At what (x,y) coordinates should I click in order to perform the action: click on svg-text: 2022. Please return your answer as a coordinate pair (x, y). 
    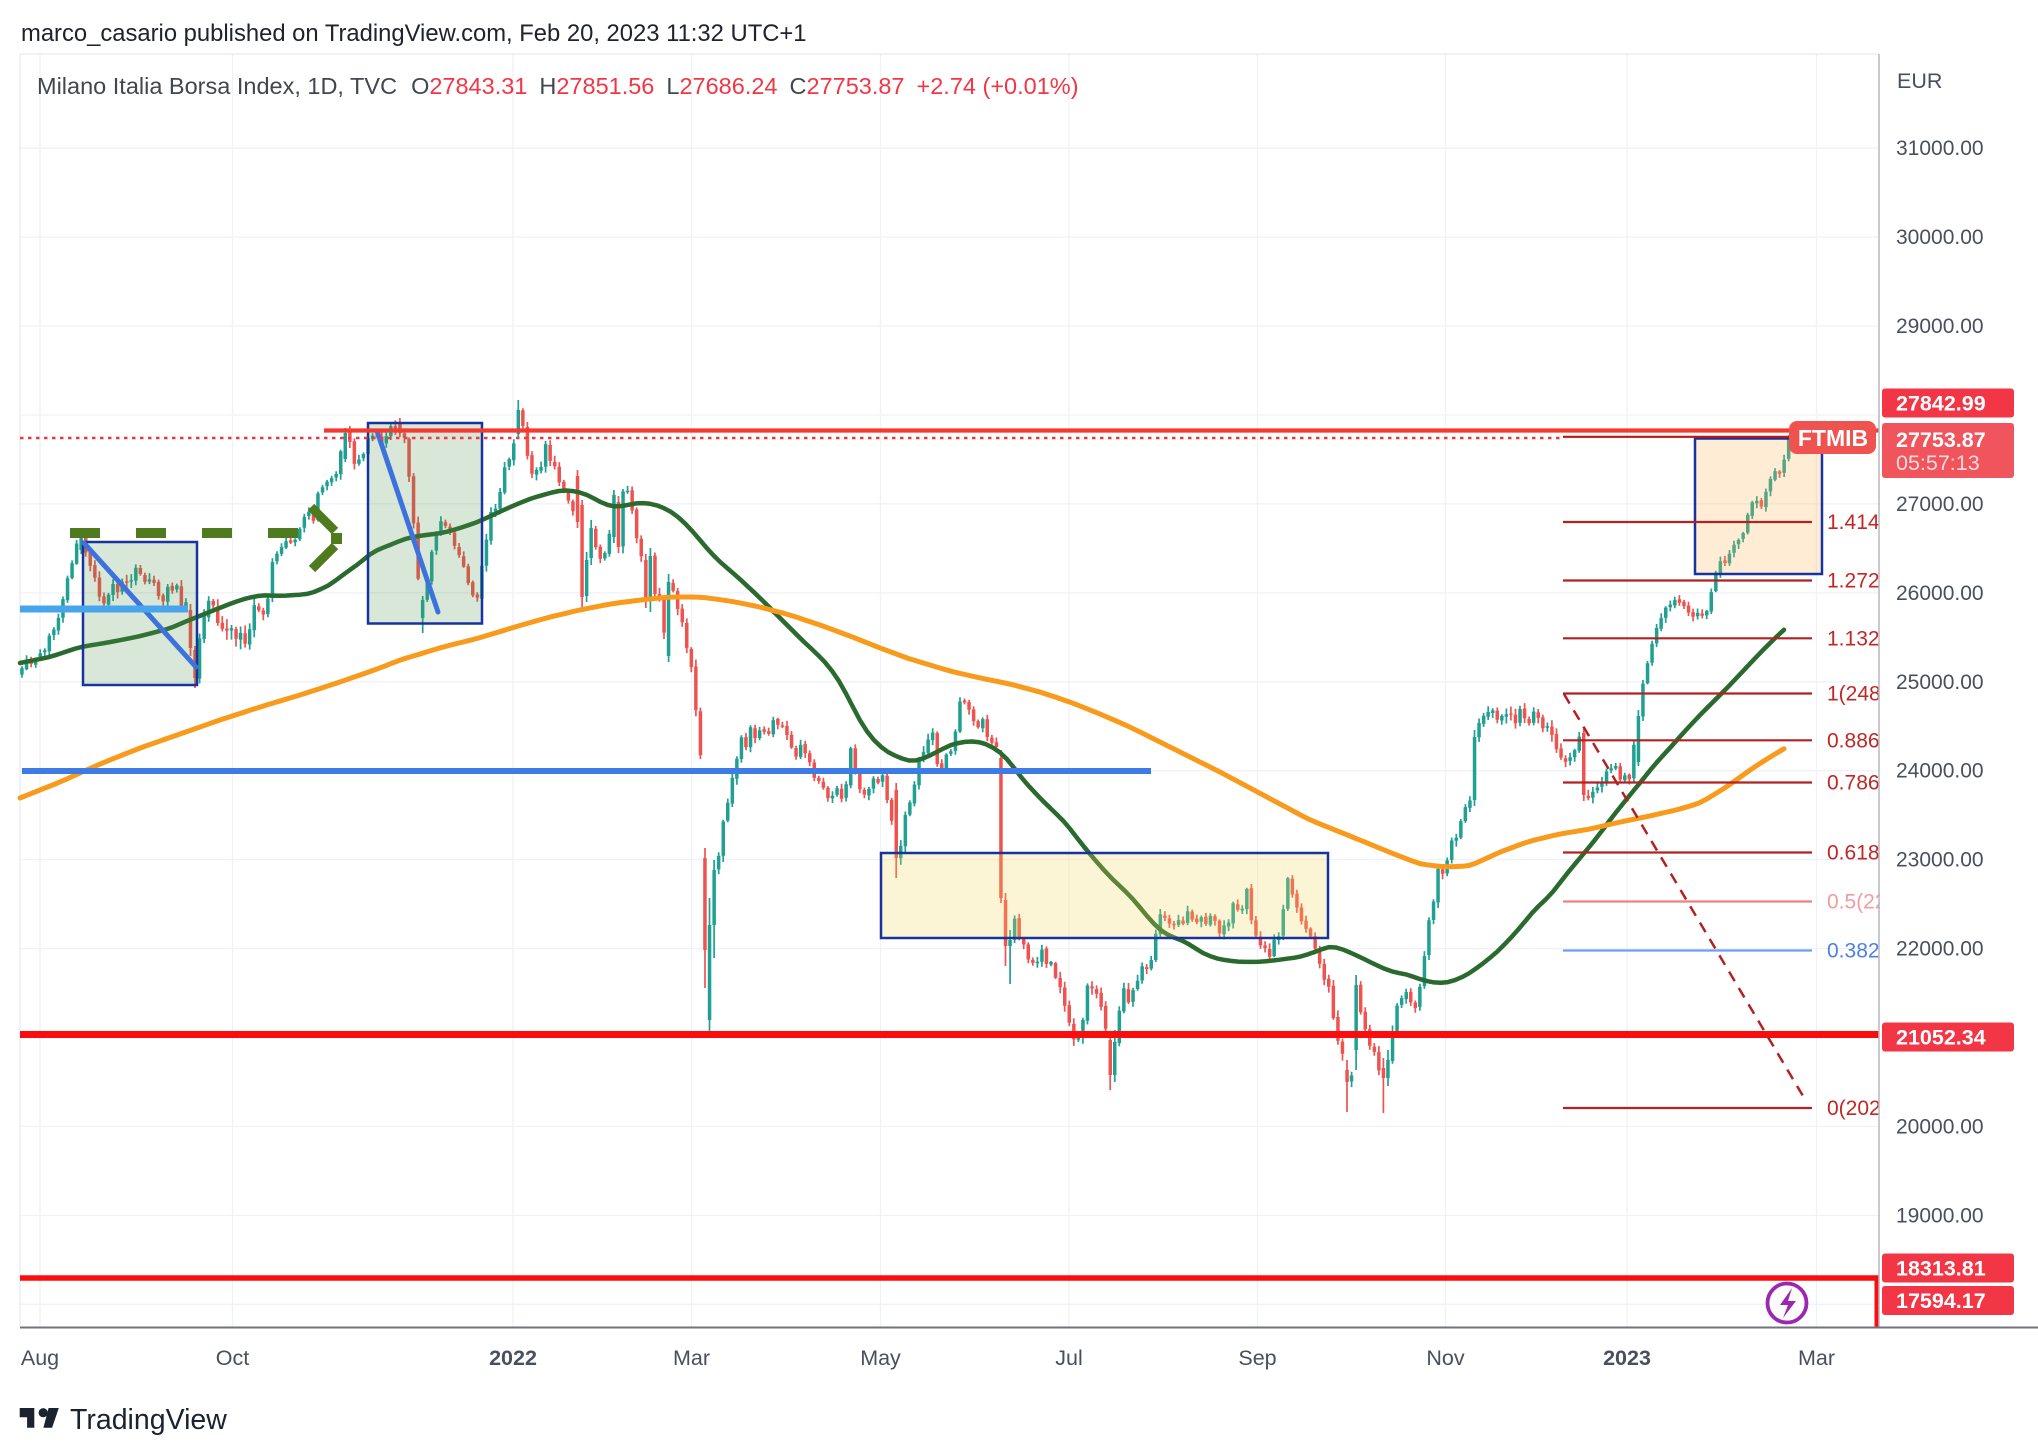
    Looking at the image, I should click on (513, 1358).